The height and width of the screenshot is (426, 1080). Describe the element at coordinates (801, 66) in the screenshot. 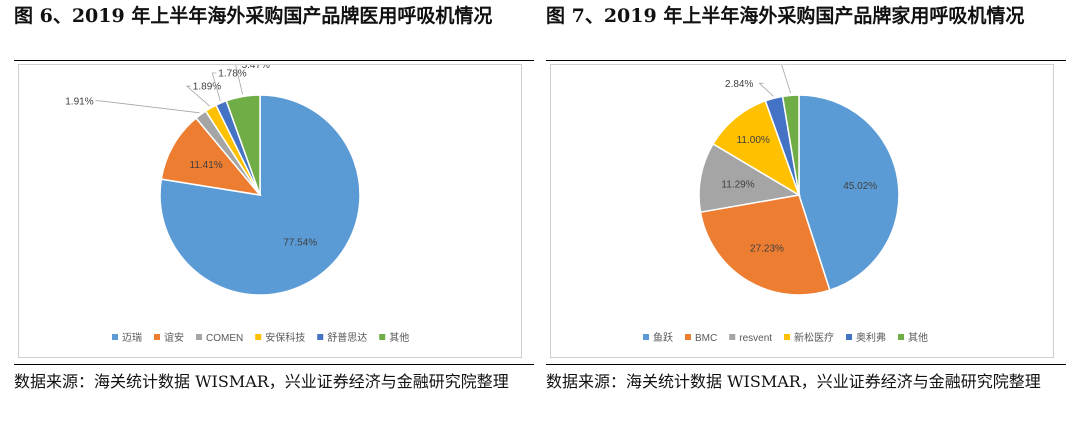

I see `data-label-5: 2.62%` at that location.